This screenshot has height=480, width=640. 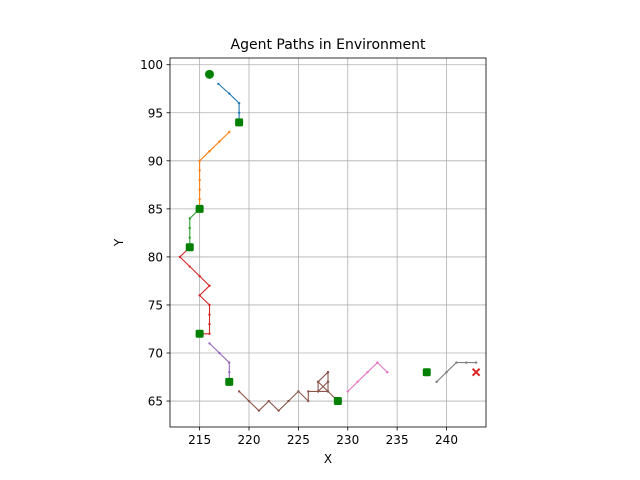 What do you see at coordinates (155, 354) in the screenshot?
I see `y-tick-label: 70` at bounding box center [155, 354].